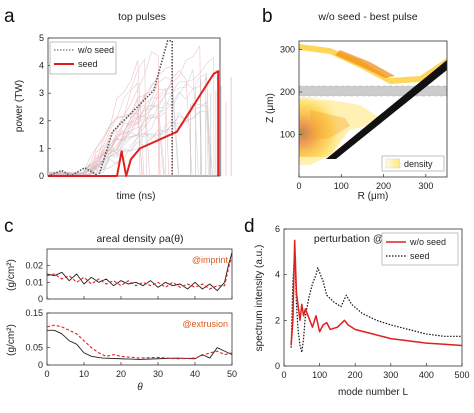 The height and width of the screenshot is (413, 474). What do you see at coordinates (142, 17) in the screenshot?
I see `panel-a-title: top pulses` at bounding box center [142, 17].